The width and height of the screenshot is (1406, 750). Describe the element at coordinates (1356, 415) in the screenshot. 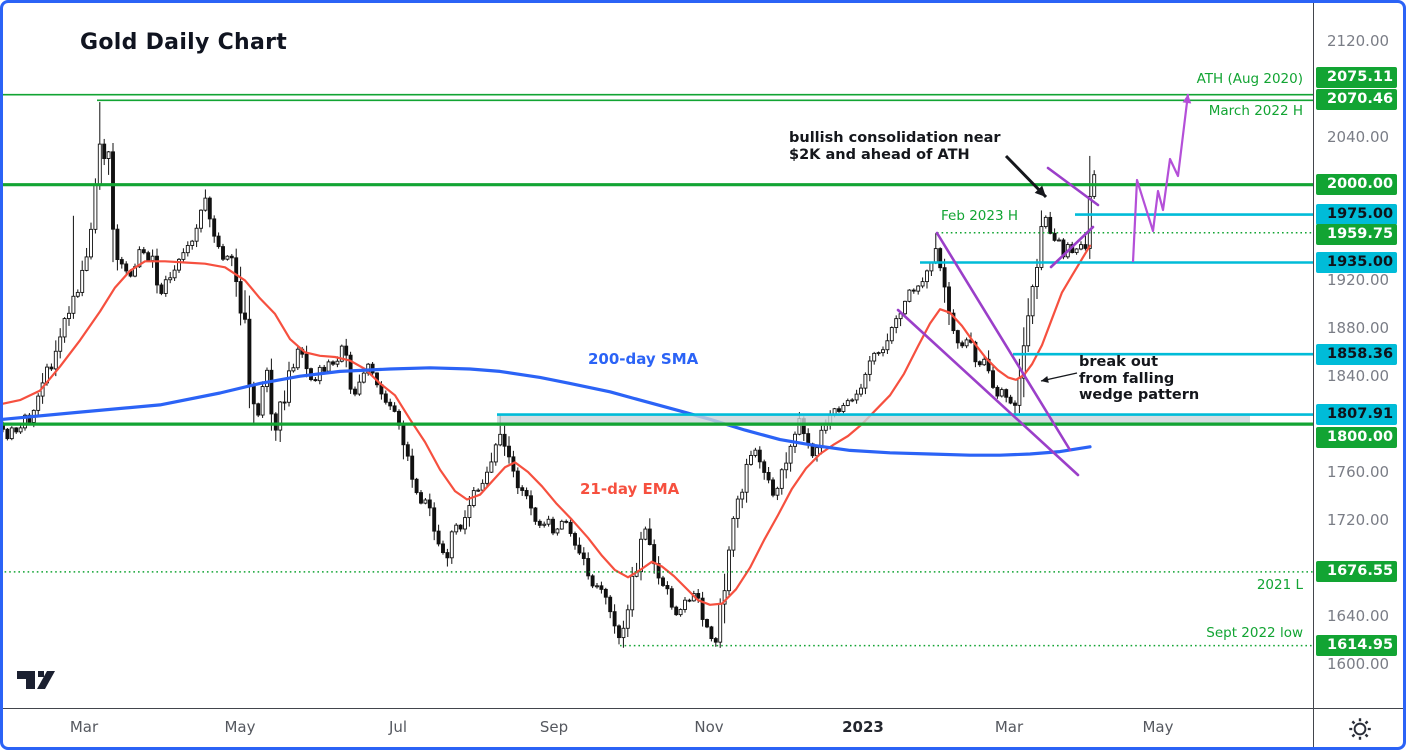

I see `price-level-badge: 1807.91` at that location.